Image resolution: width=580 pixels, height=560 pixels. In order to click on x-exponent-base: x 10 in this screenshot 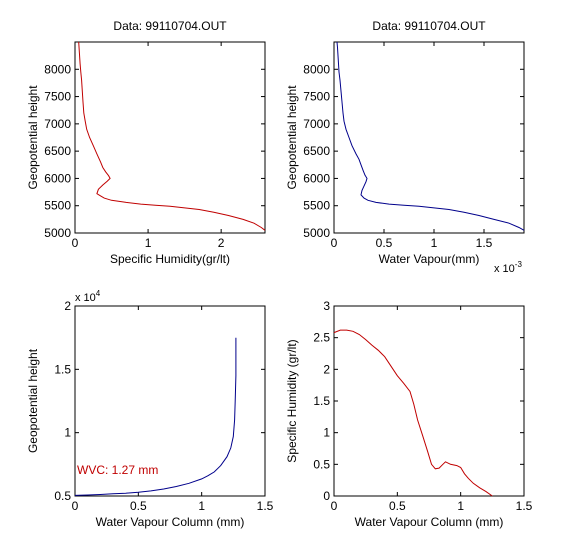, I will do `click(504, 269)`.